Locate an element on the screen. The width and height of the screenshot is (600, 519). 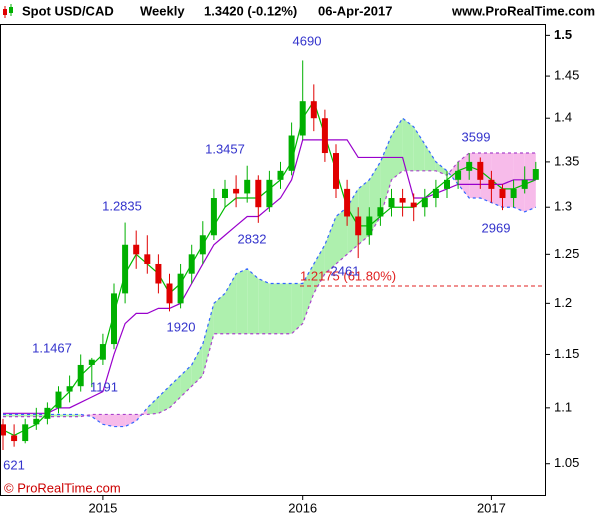
annotation: 1920 is located at coordinates (181, 326).